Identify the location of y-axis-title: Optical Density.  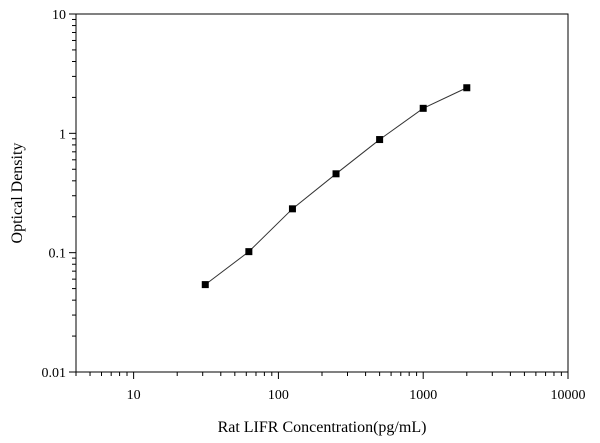
(17, 193).